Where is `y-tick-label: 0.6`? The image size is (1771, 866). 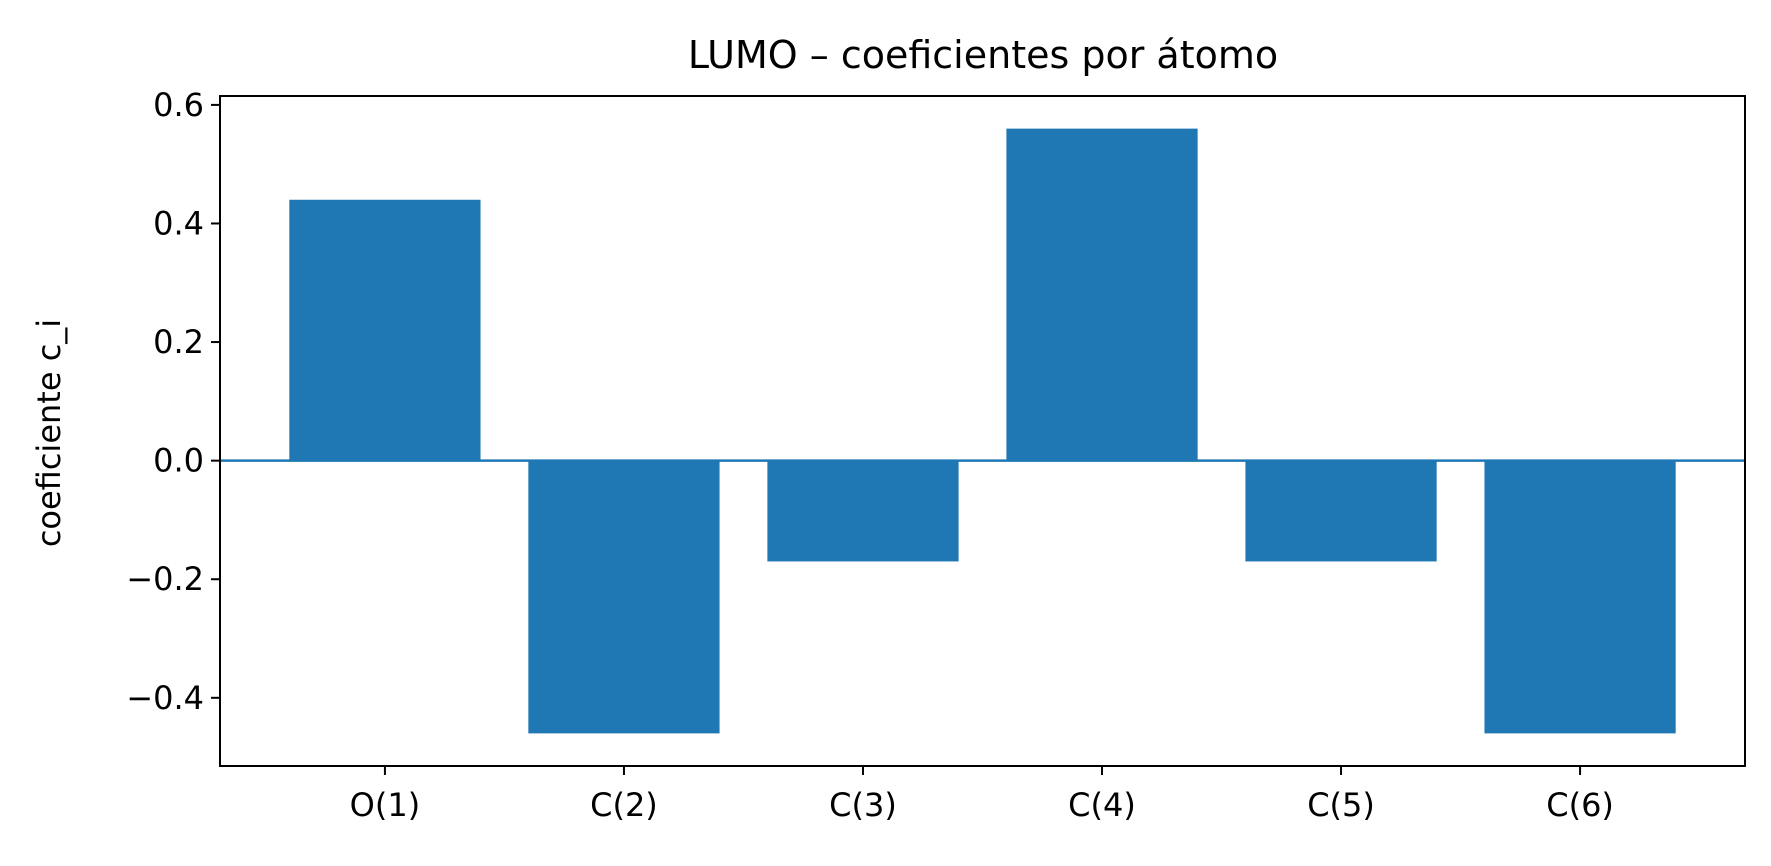 y-tick-label: 0.6 is located at coordinates (178, 105).